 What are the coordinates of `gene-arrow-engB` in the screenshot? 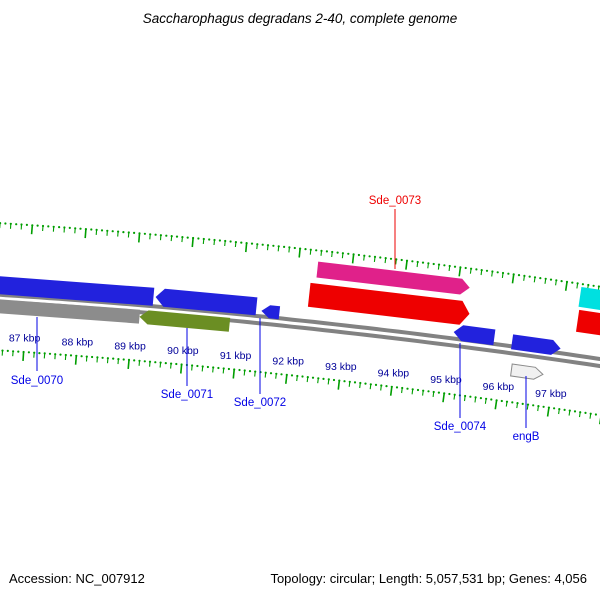 It's located at (536, 344).